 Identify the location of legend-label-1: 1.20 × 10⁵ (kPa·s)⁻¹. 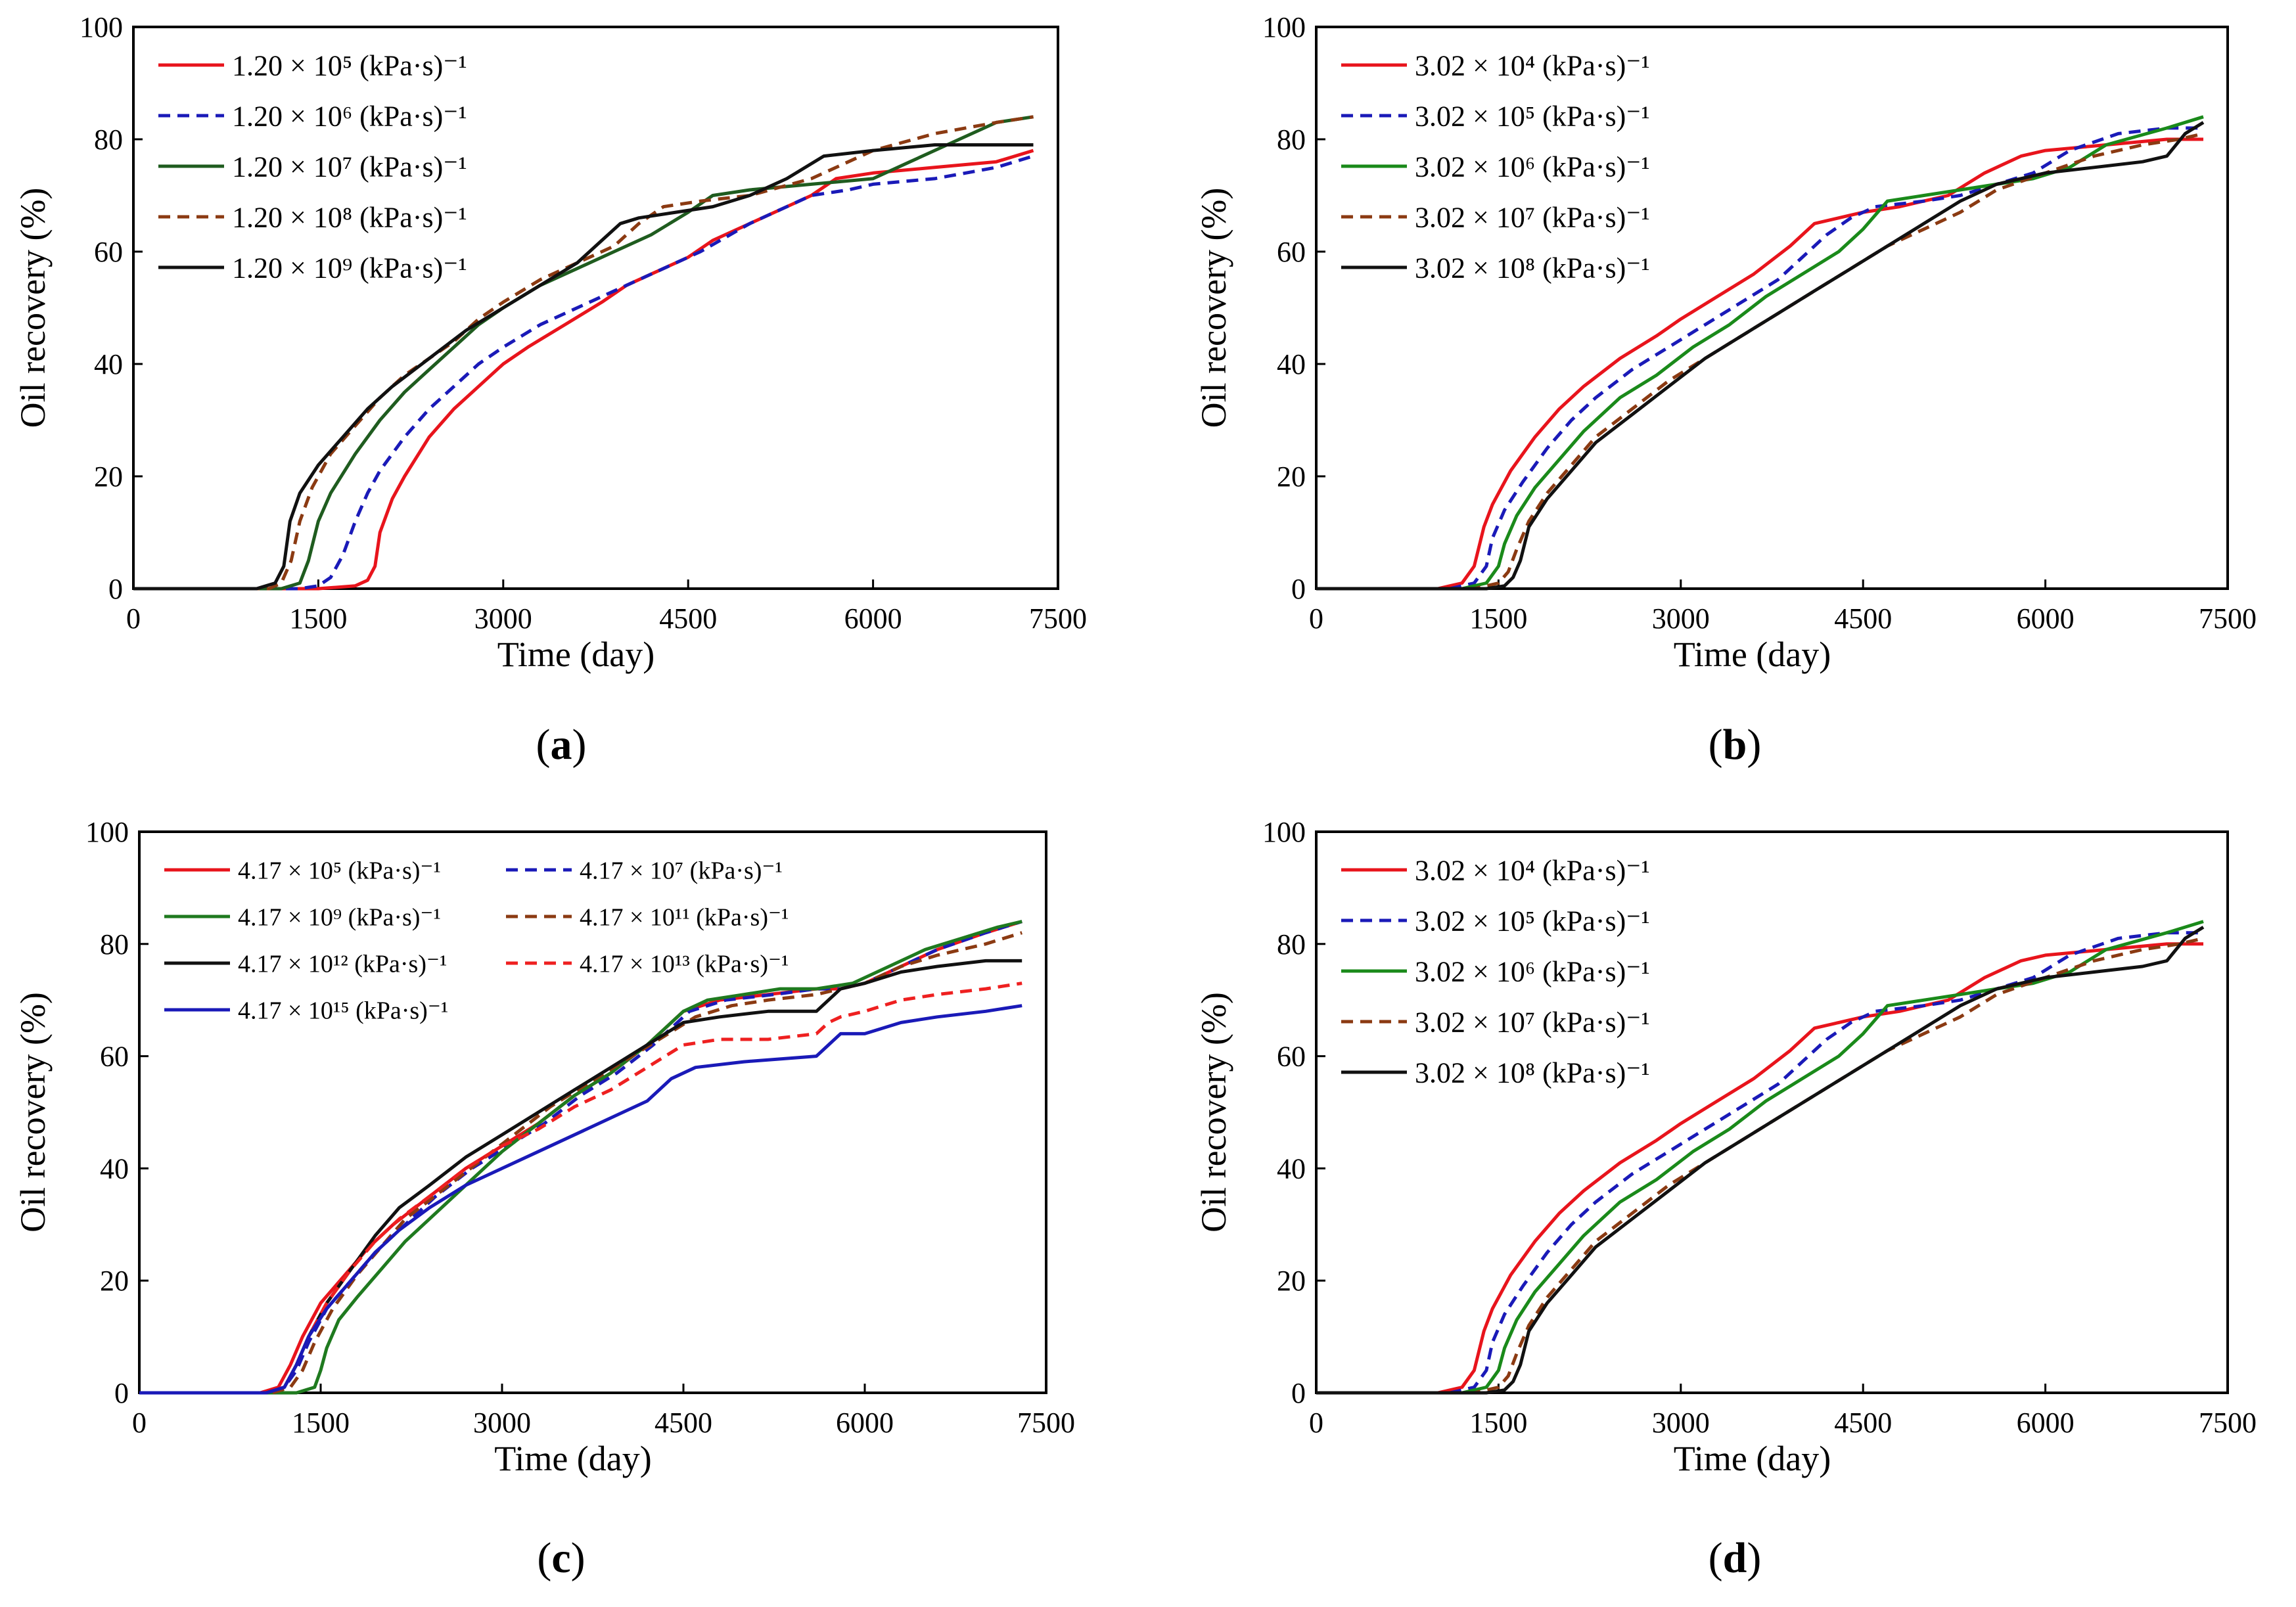
(349, 65).